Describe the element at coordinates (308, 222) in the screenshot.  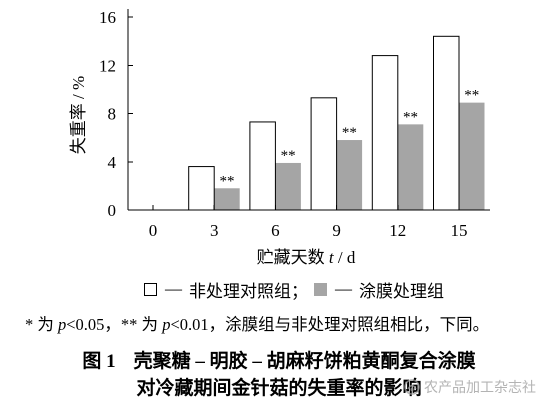
I see `x-ticks-group: 0 3 6 9 12 15` at that location.